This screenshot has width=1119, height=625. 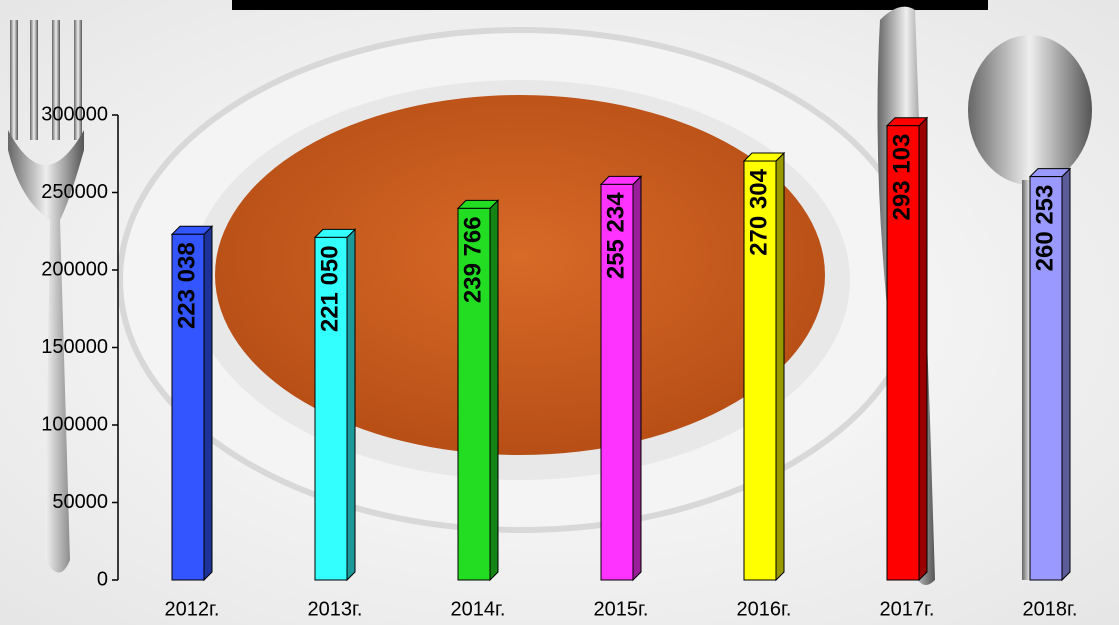 What do you see at coordinates (46, 296) in the screenshot?
I see `fork` at bounding box center [46, 296].